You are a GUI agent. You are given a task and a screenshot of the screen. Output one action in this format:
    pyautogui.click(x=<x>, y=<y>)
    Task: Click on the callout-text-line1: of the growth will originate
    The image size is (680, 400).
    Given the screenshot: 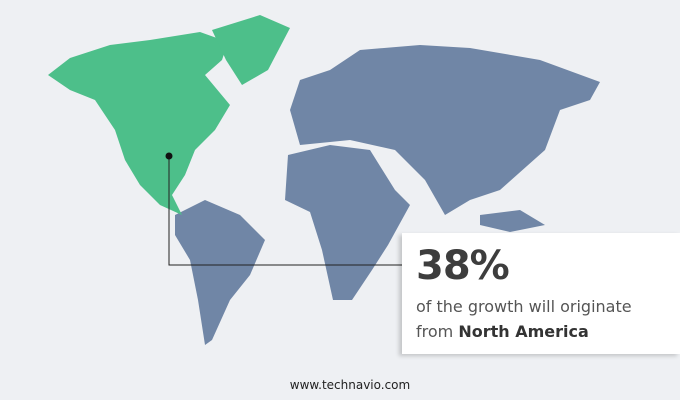 What is the action you would take?
    pyautogui.click(x=524, y=306)
    